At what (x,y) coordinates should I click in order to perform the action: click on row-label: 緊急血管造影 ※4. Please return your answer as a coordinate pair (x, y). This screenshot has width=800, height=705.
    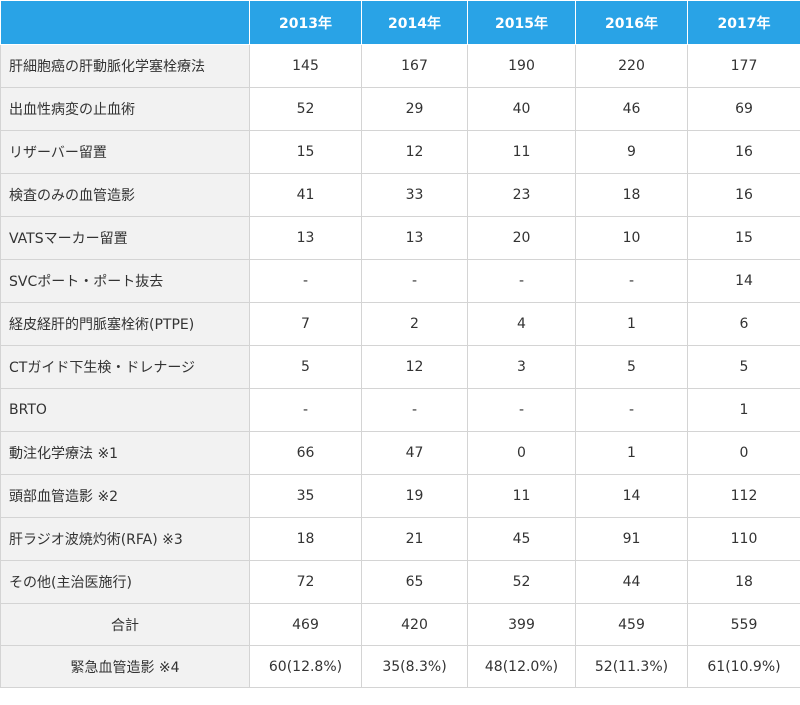
    Looking at the image, I should click on (125, 666).